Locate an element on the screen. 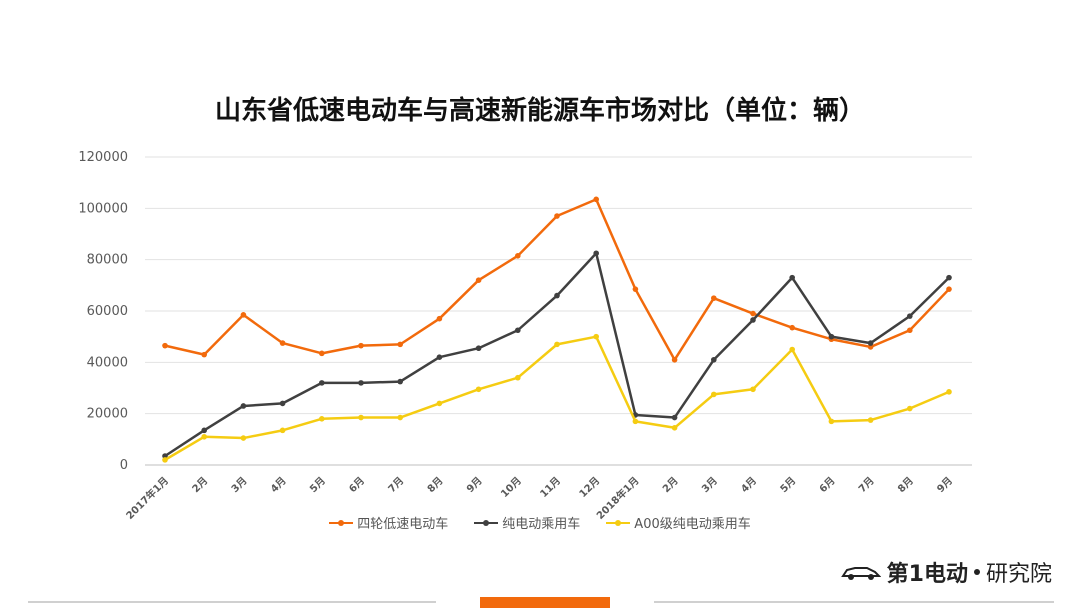  legend-item-bev-passenger: 纯电动乘用车 is located at coordinates (527, 522).